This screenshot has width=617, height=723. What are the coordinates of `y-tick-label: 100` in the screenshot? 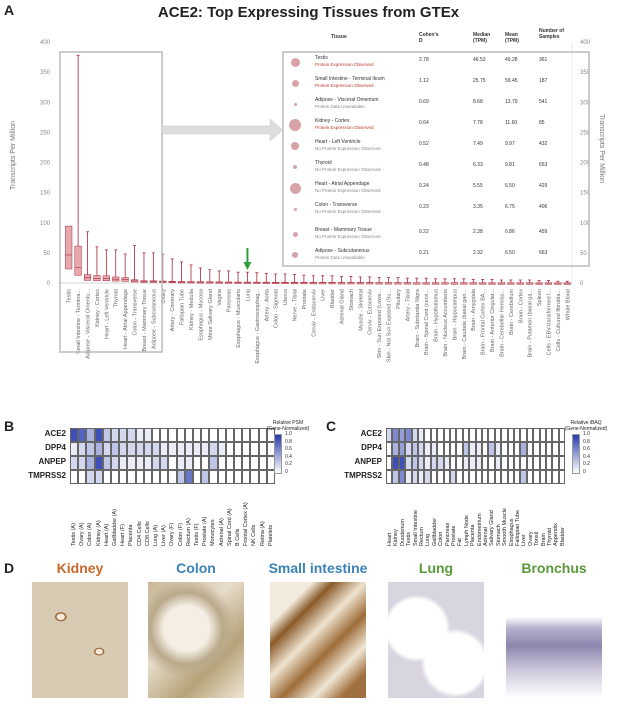 It's located at (45, 224).